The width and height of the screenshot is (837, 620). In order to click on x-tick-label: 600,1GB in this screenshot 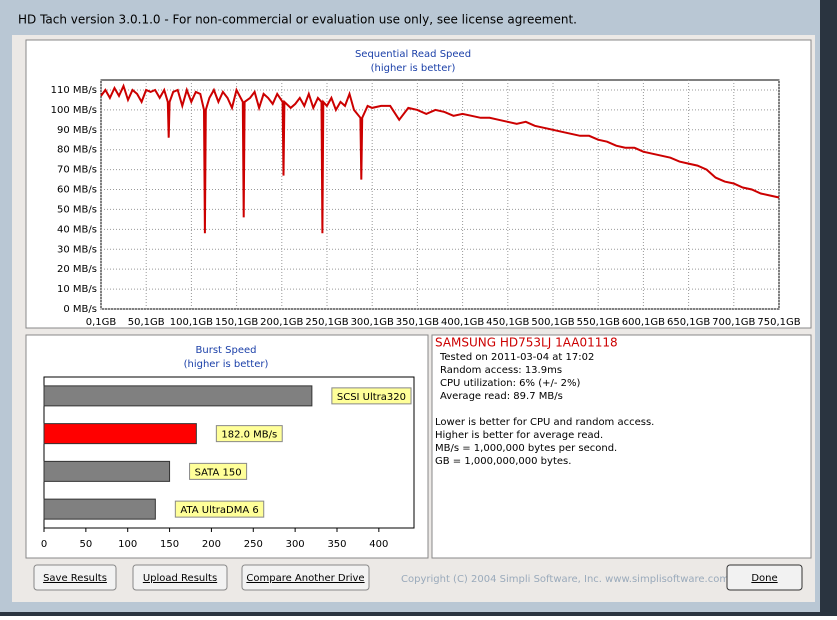, I will do `click(643, 322)`.